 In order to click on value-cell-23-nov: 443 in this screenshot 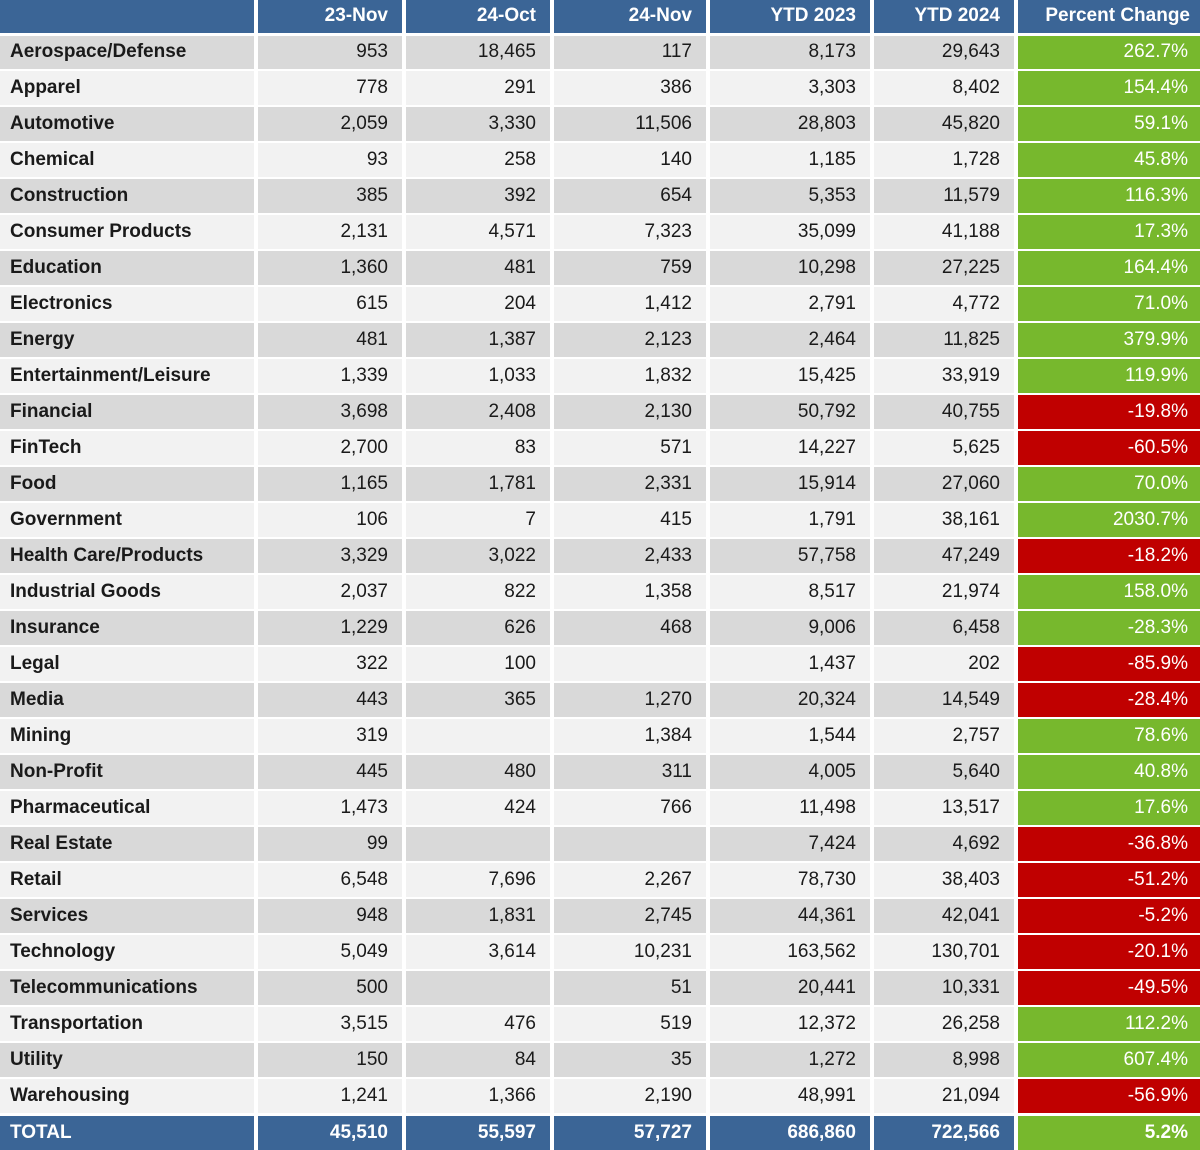, I will do `click(329, 699)`.